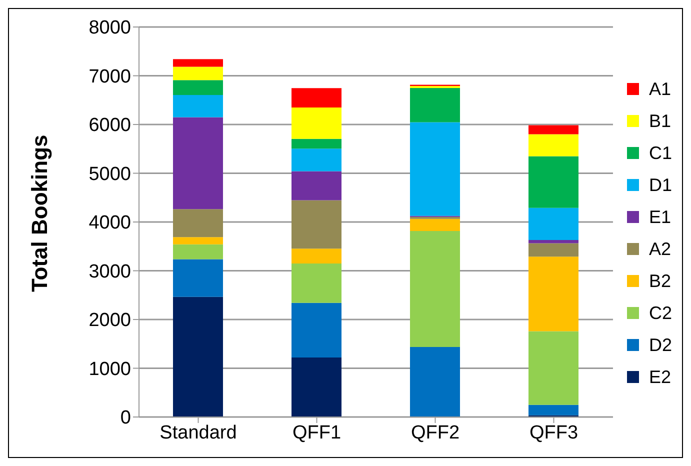  Describe the element at coordinates (660, 377) in the screenshot. I see `legend-label: E2` at that location.